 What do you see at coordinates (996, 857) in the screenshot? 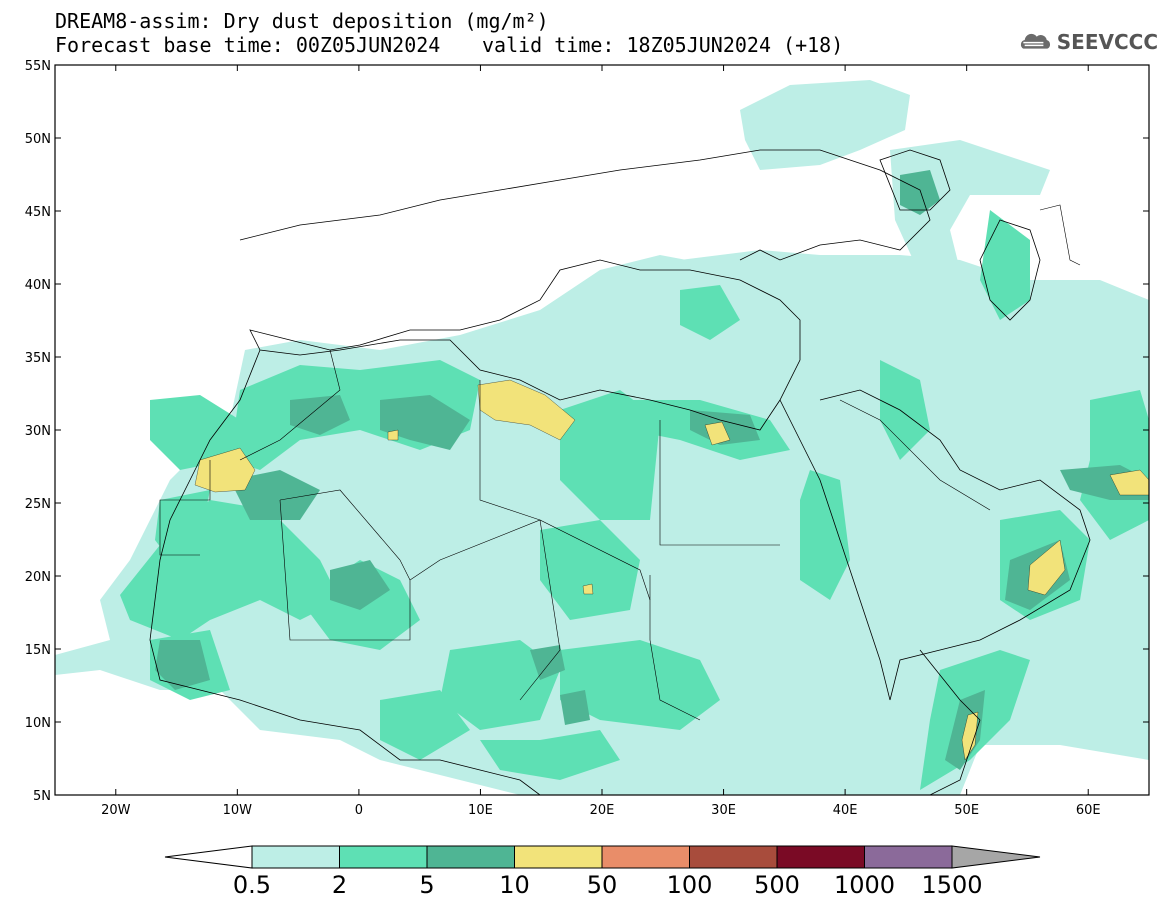
I see `colorbar-over-triangle` at bounding box center [996, 857].